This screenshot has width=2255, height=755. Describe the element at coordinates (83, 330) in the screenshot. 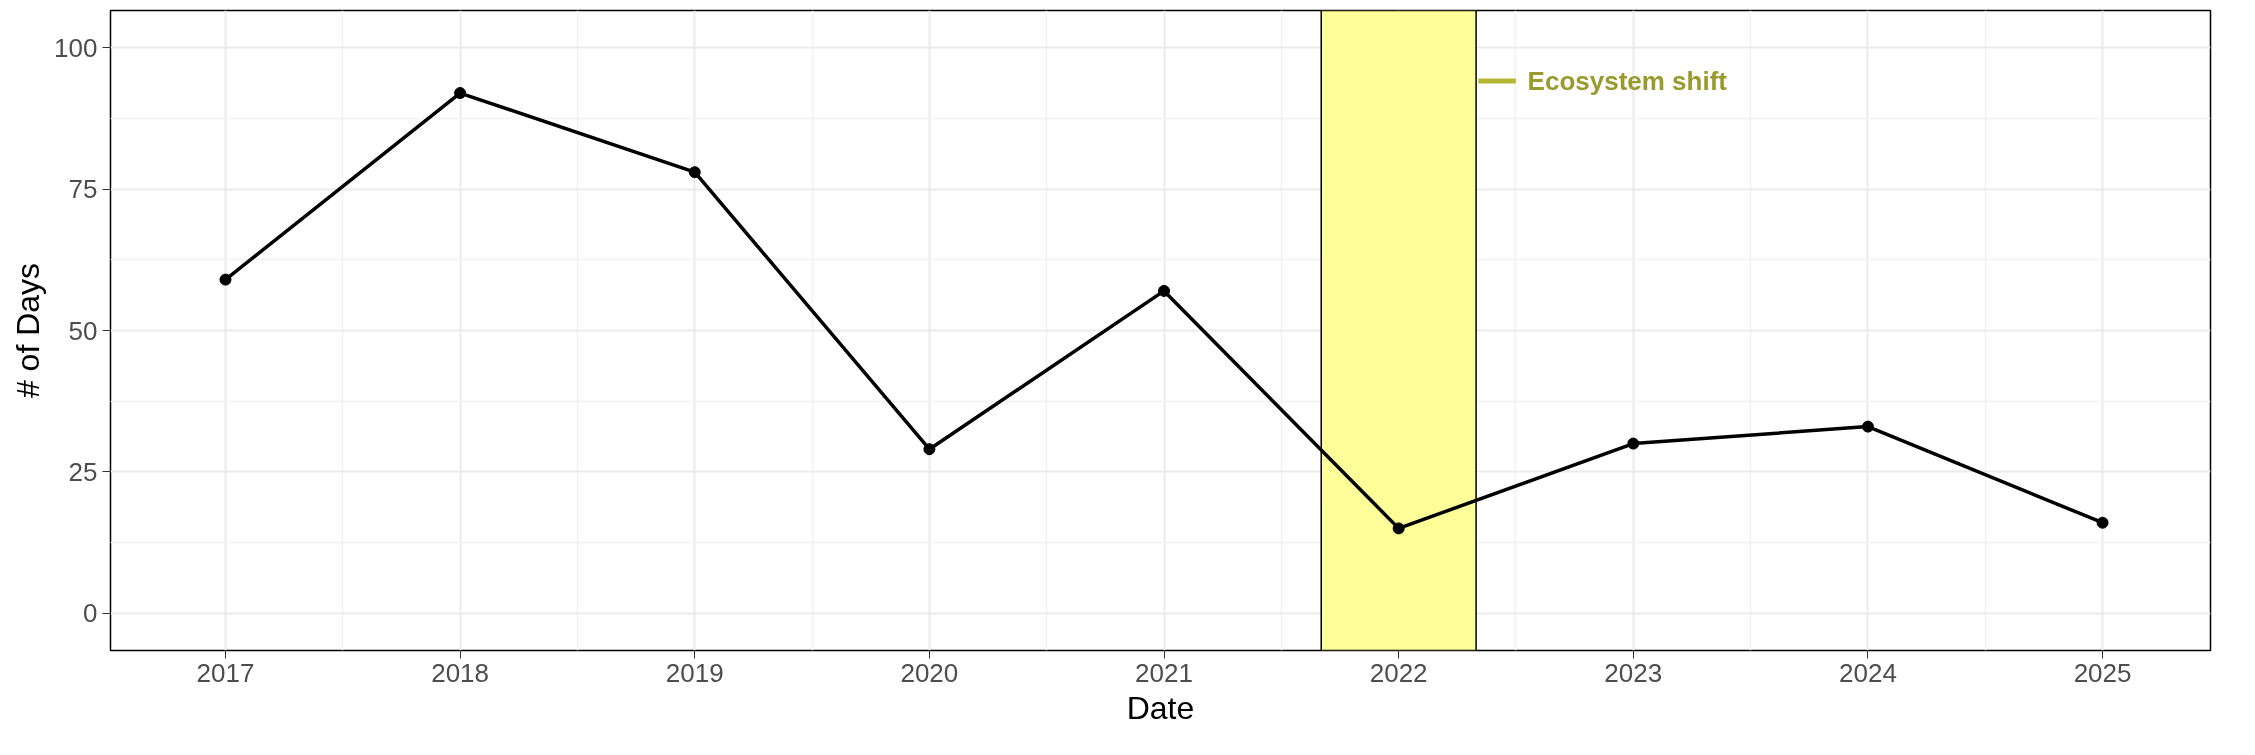

I see `y-tick-label: 50` at that location.